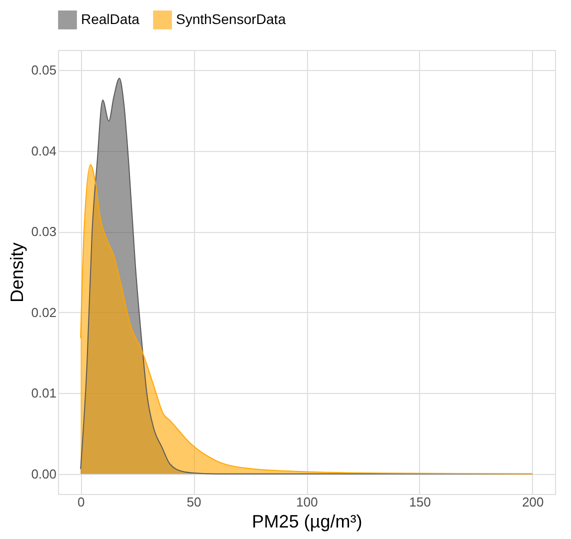 Image resolution: width=571 pixels, height=539 pixels. I want to click on x-tick-label: 50, so click(194, 502).